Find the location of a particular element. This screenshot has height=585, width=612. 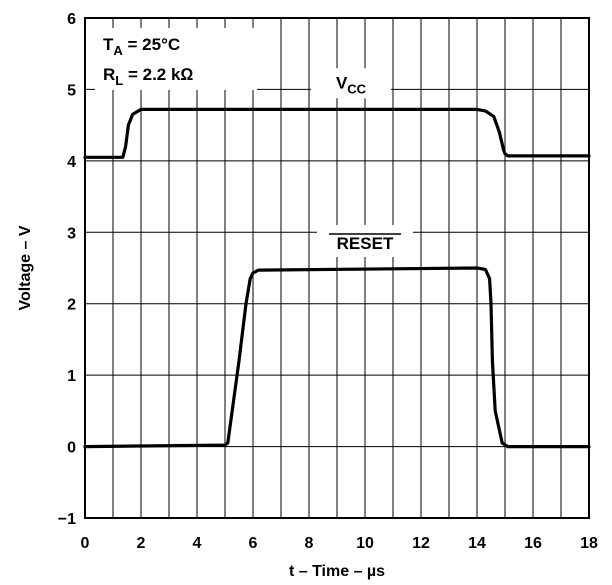

y-axis-title: Voltage – V is located at coordinates (25, 267).